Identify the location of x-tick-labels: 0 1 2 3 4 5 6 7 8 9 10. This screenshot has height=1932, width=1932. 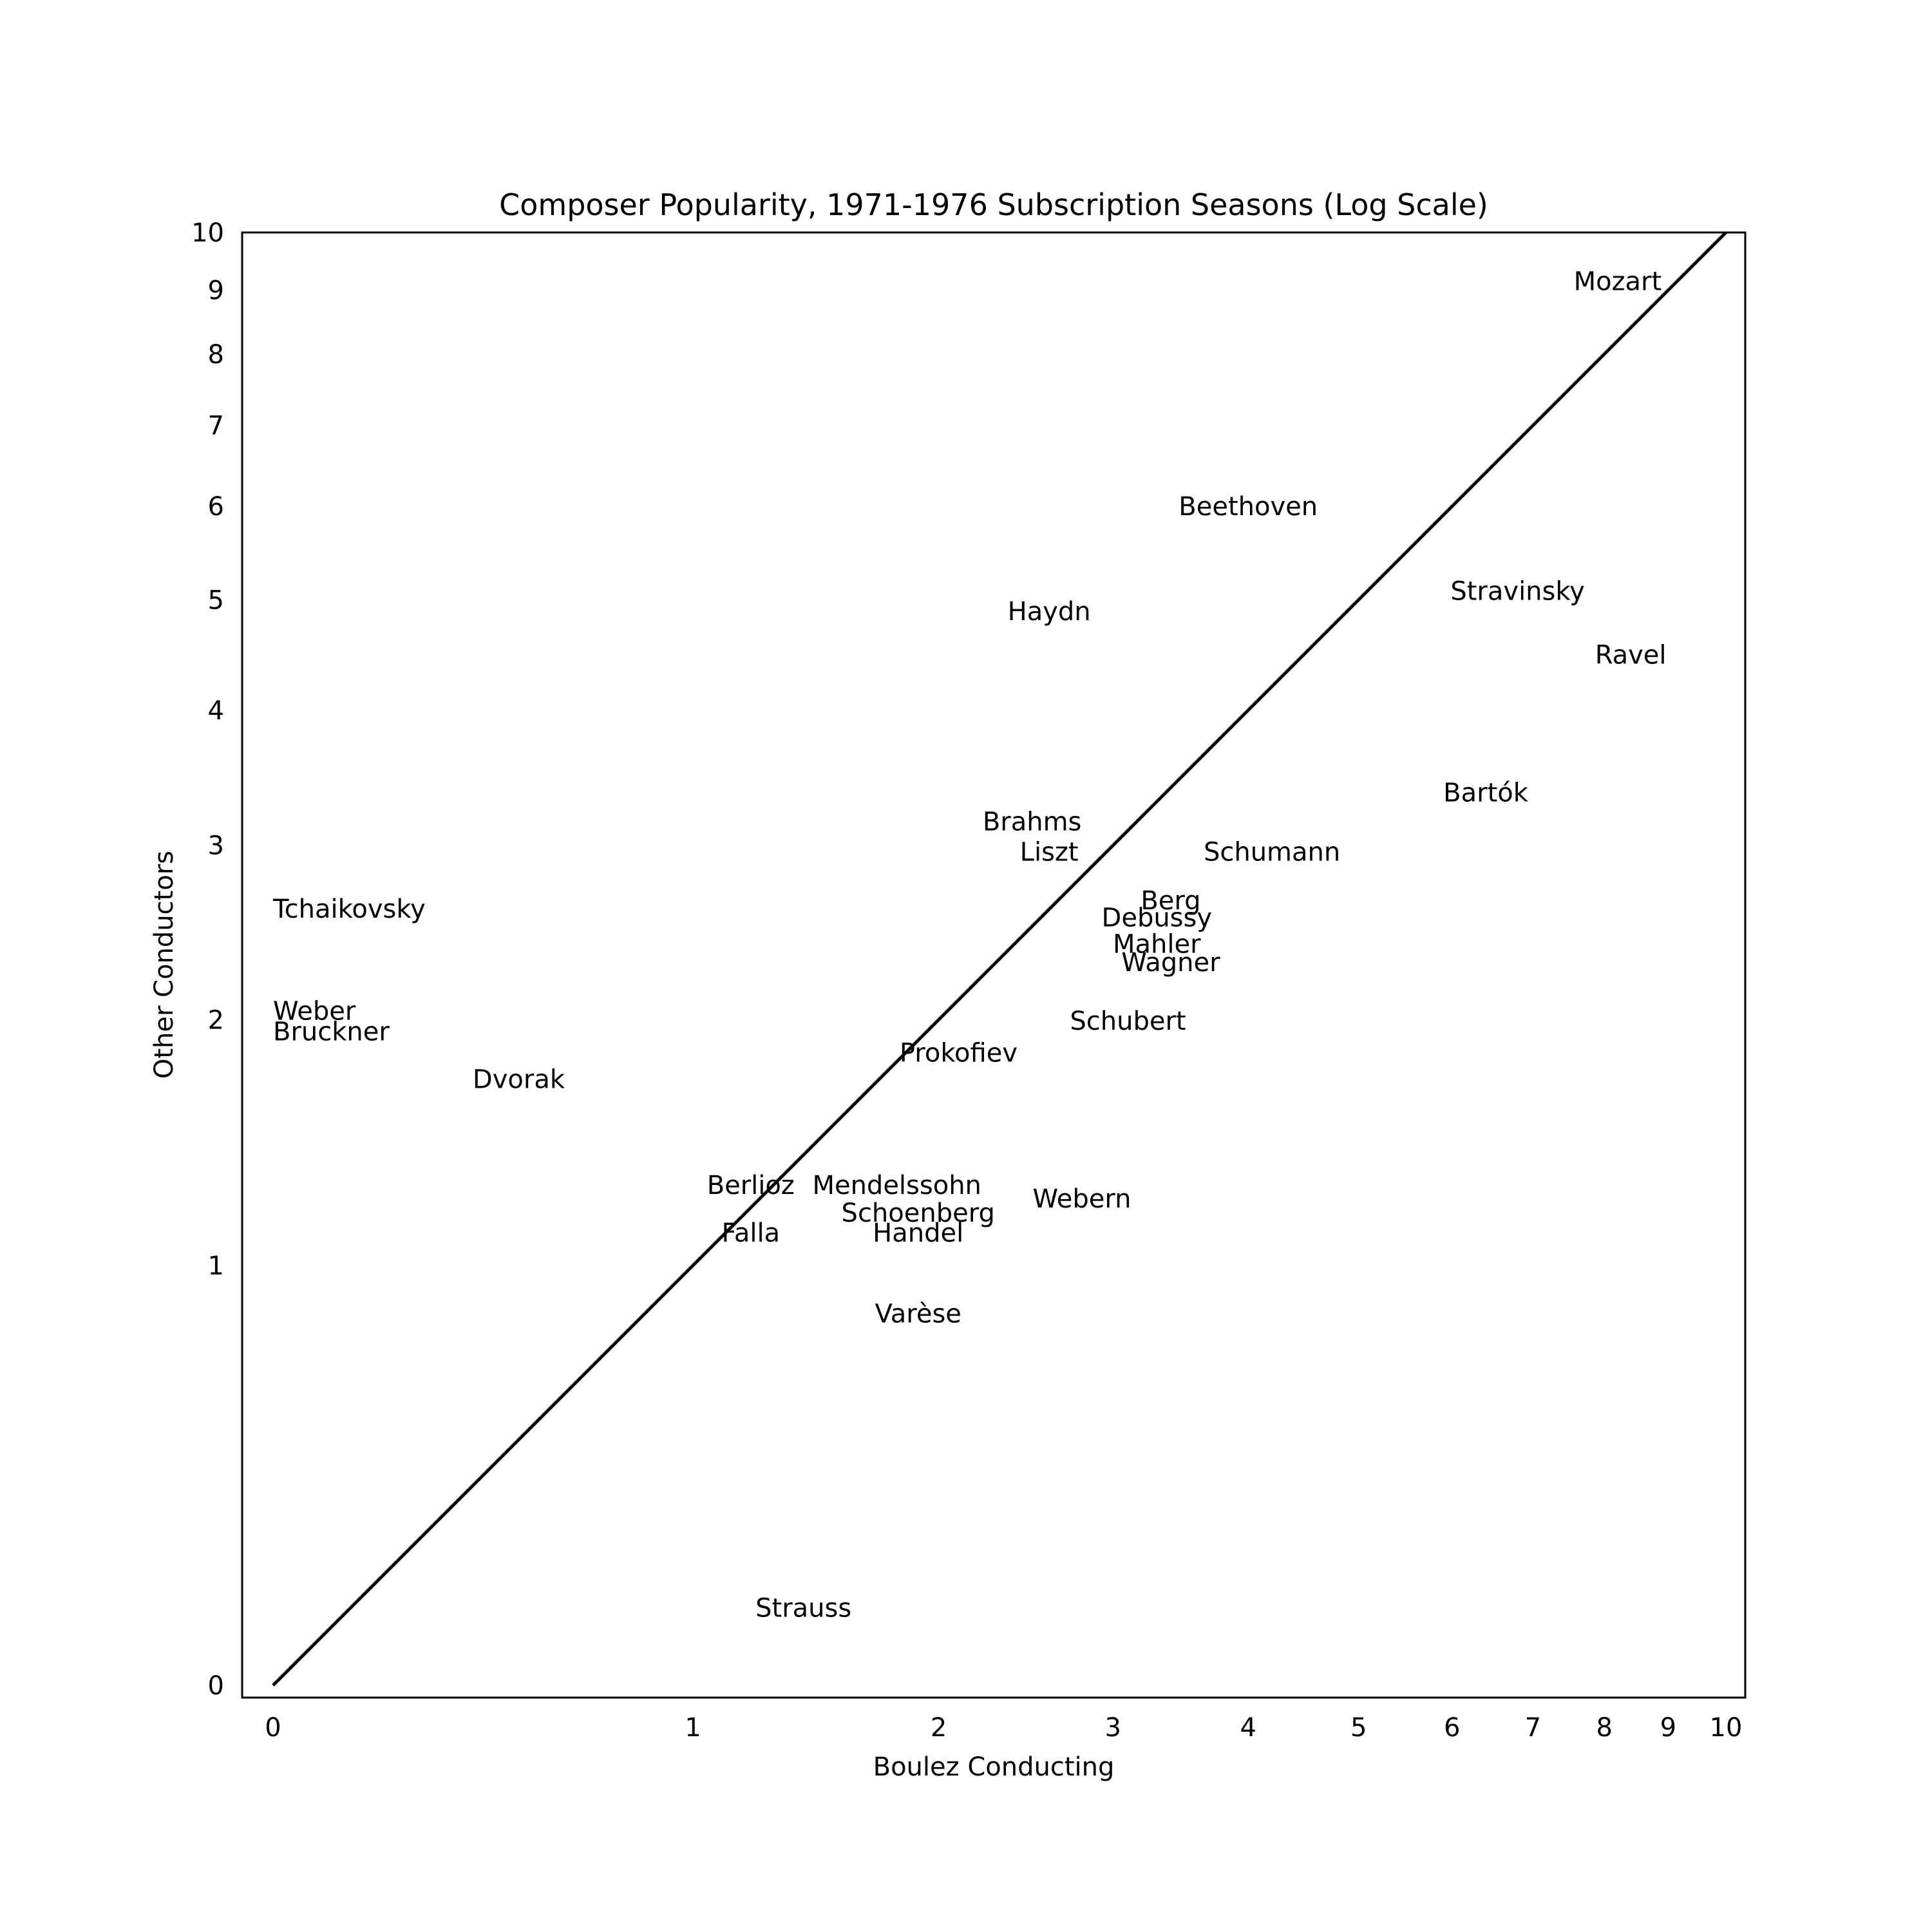
(1004, 1728).